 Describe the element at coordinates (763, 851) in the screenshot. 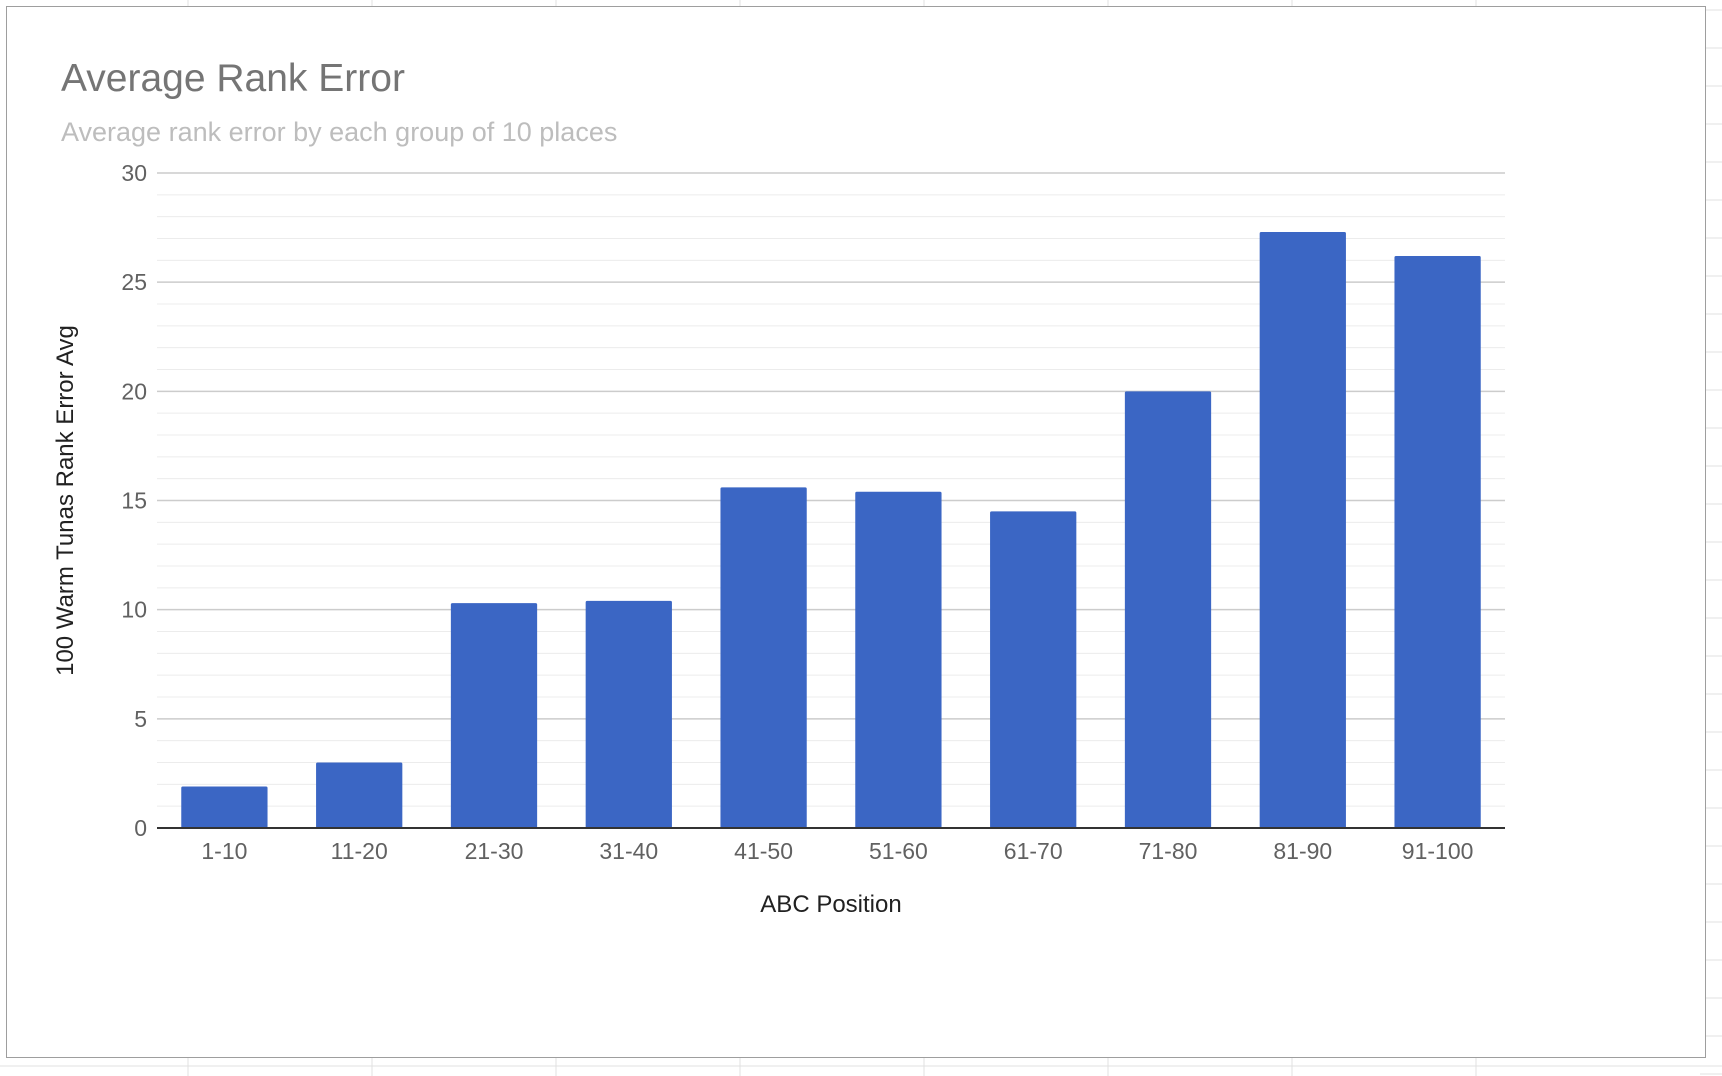

I see `x-tick-label: 41-50` at that location.